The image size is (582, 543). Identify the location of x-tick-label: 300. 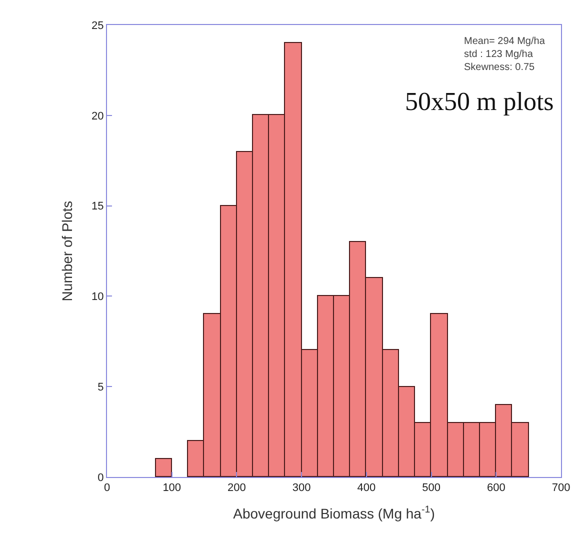
(301, 488).